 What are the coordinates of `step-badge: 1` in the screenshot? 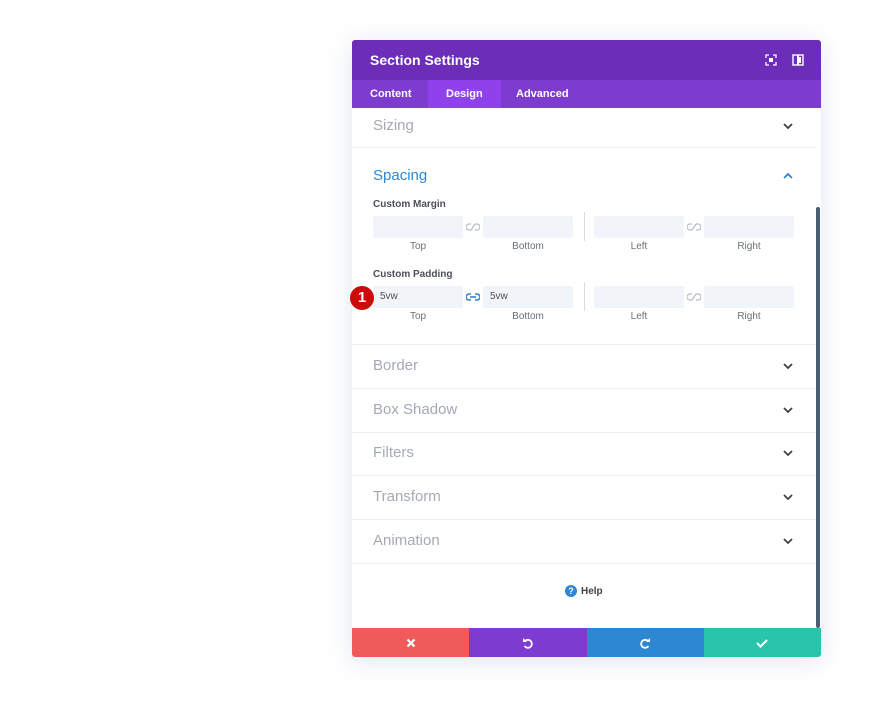 It's located at (362, 298).